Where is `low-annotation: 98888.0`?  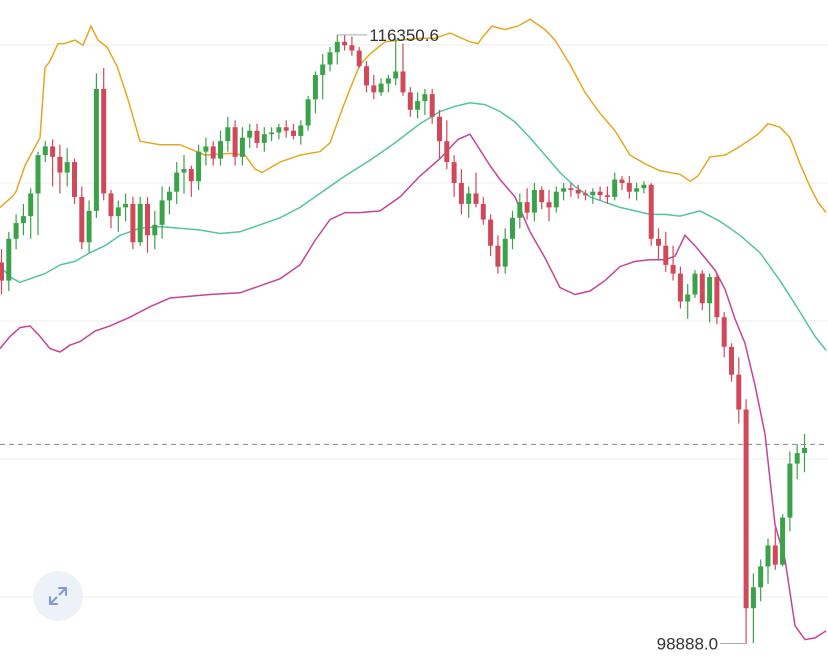
low-annotation: 98888.0 is located at coordinates (702, 644).